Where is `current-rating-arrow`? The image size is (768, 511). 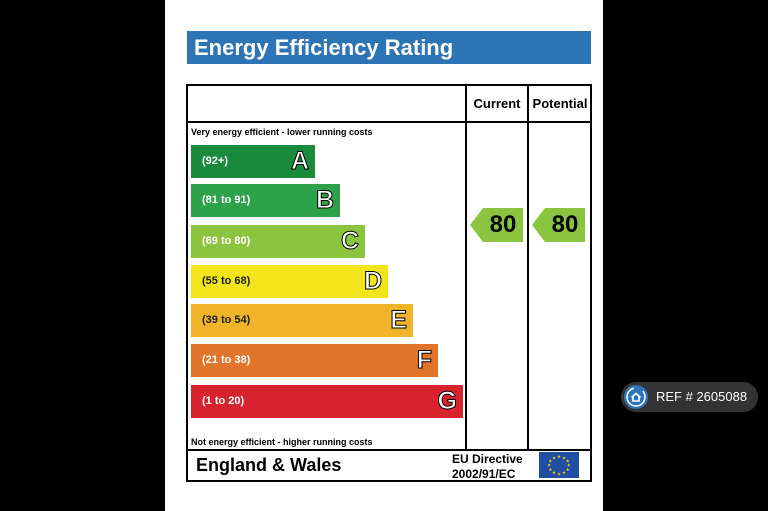 current-rating-arrow is located at coordinates (496, 225).